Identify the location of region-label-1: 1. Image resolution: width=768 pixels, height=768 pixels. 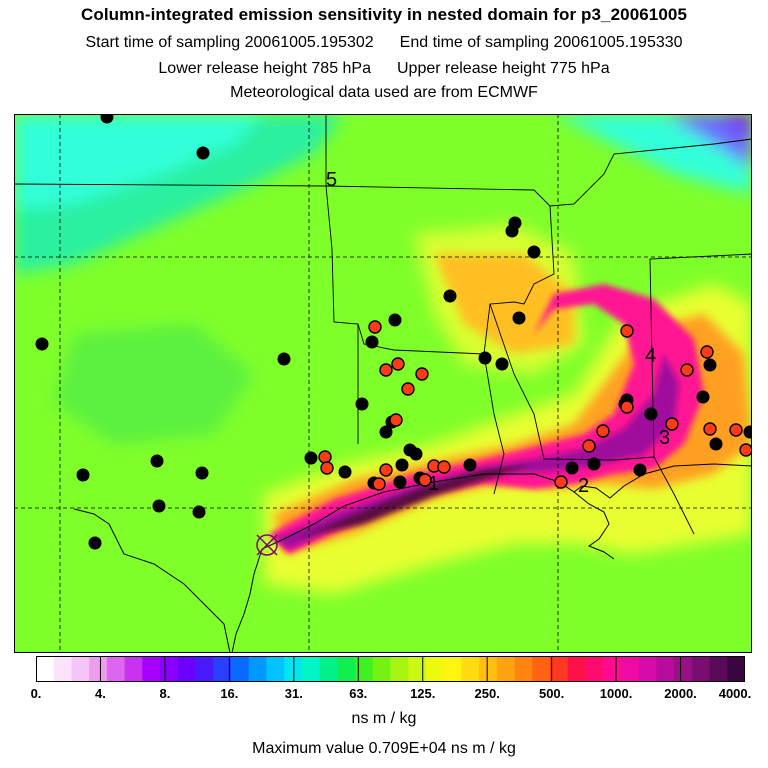
(433, 484).